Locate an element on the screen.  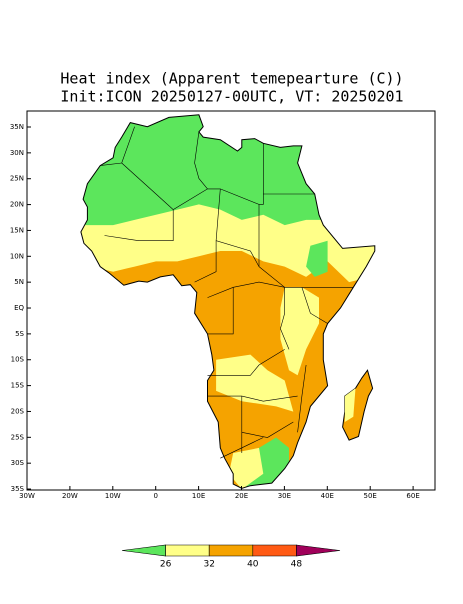
lat-label: 25N is located at coordinates (17, 179).